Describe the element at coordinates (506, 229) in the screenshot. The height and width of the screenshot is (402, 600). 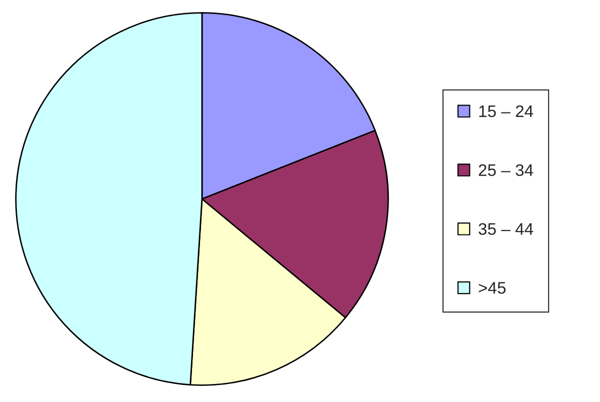
I see `legend-label: 35 – 44` at that location.